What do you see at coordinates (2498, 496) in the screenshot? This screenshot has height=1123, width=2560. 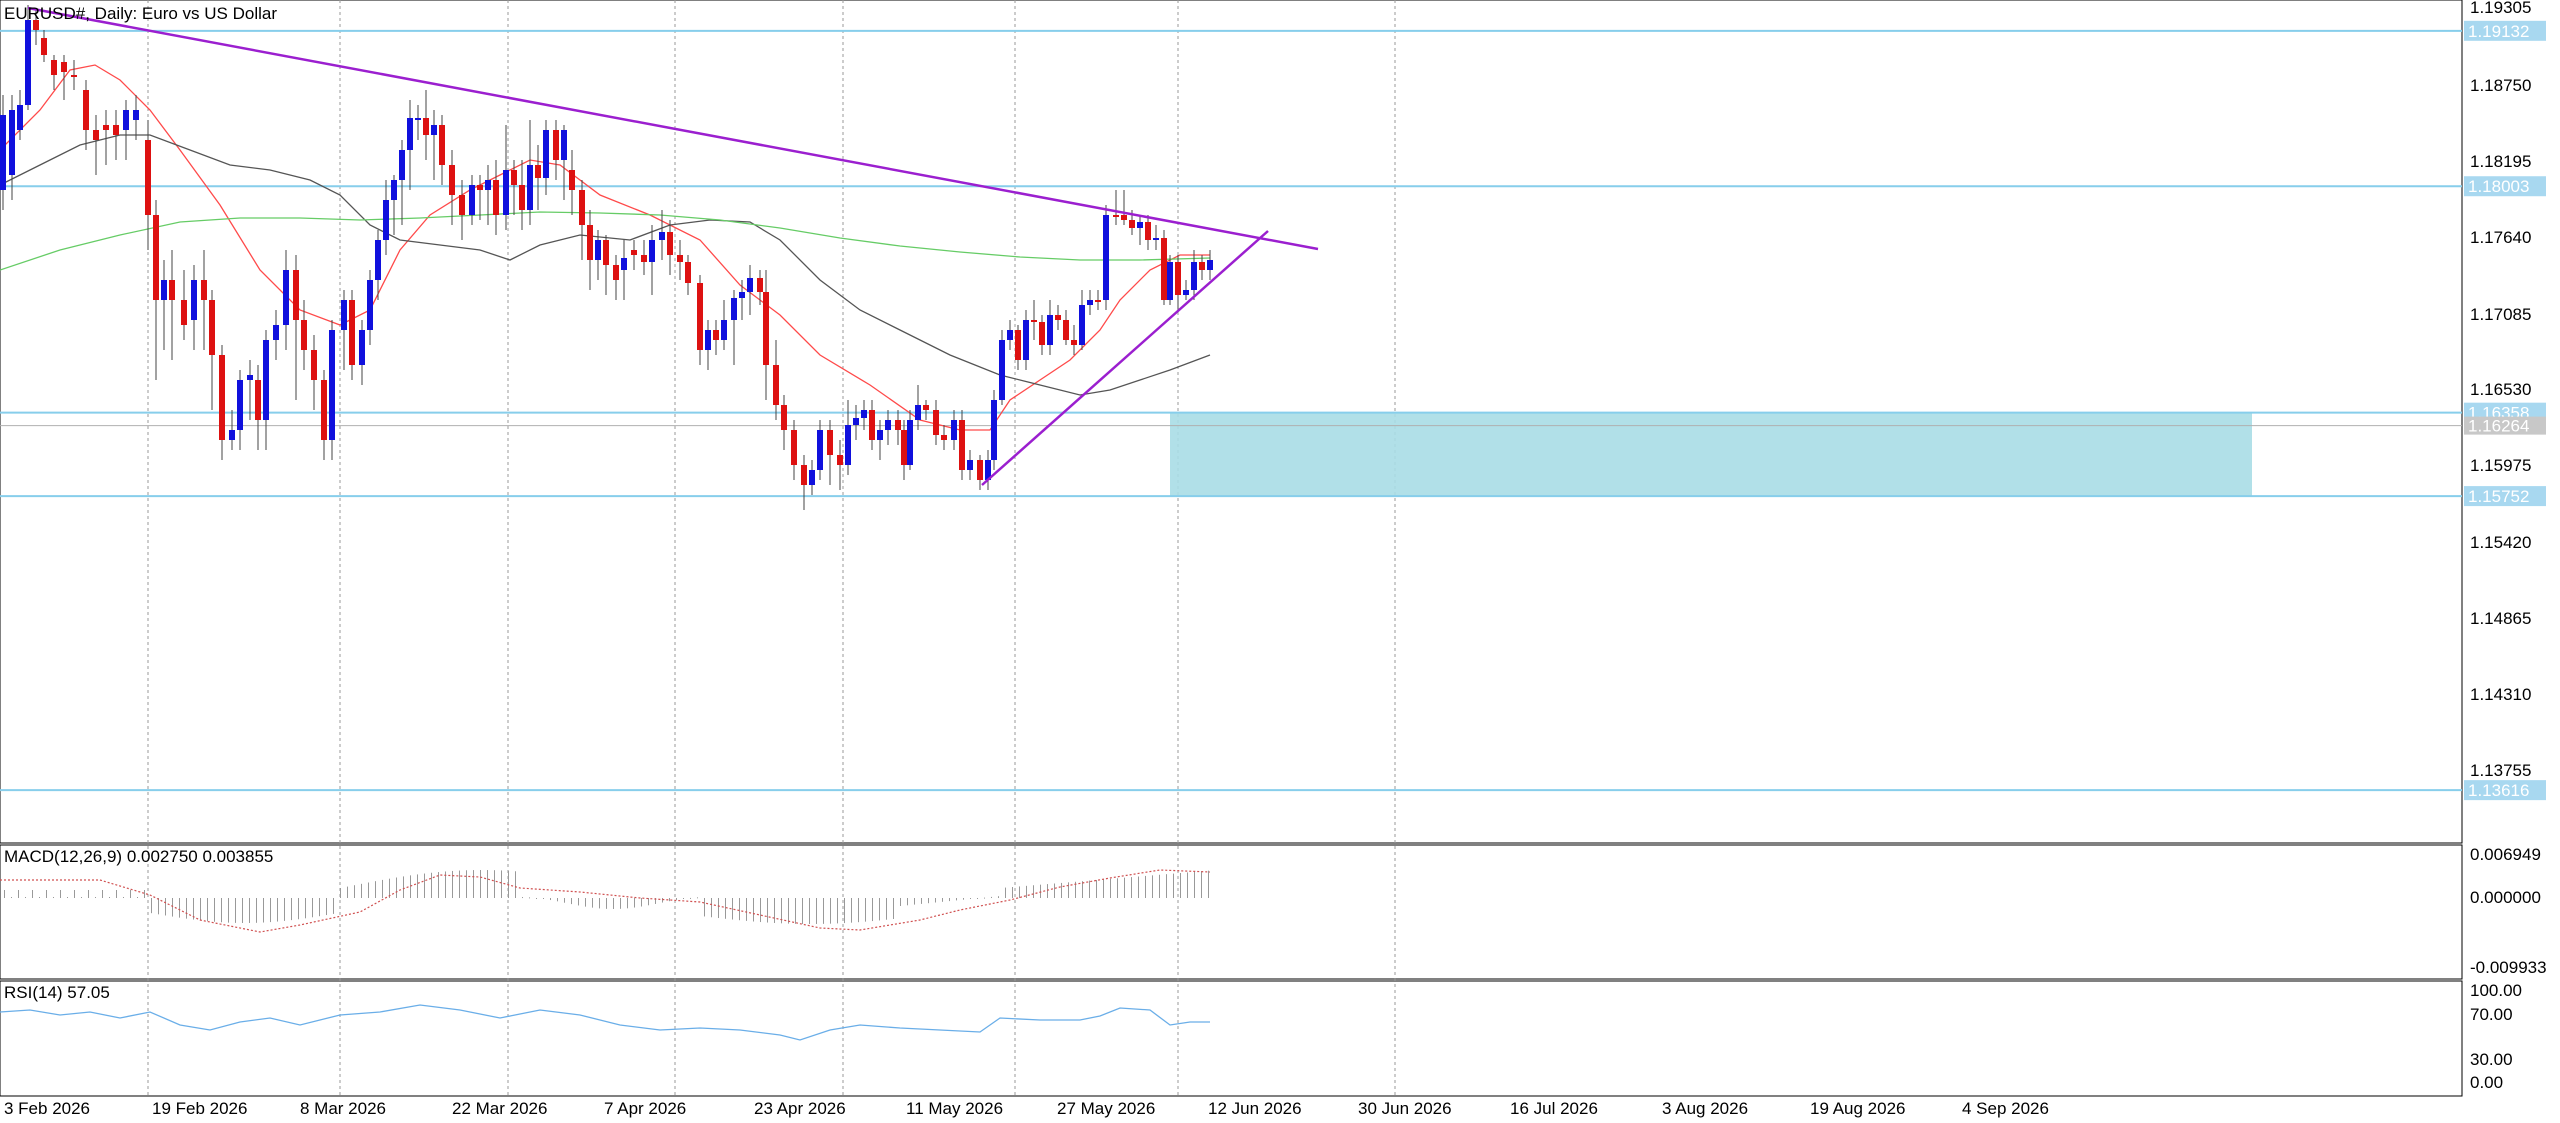 I see `level-label: 1.15752` at bounding box center [2498, 496].